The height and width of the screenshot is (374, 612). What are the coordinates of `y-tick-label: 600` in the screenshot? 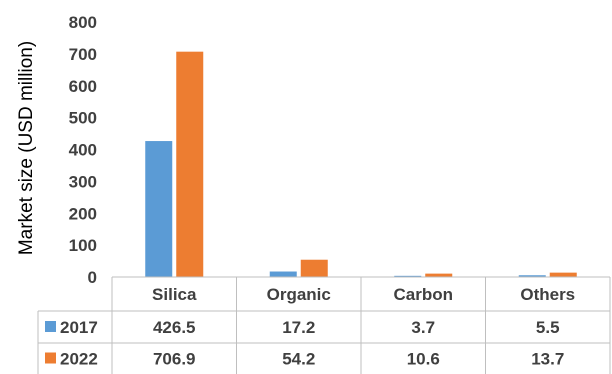 It's located at (83, 86).